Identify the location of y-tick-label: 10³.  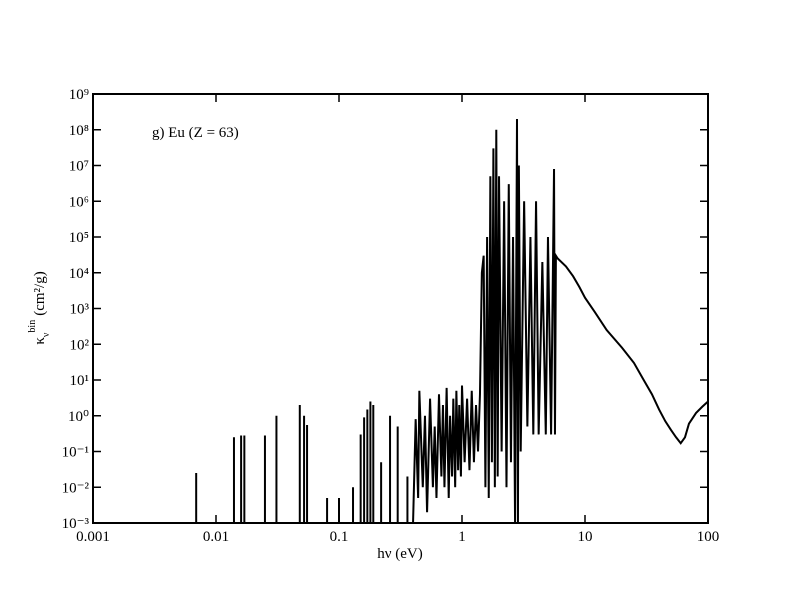
(80, 310).